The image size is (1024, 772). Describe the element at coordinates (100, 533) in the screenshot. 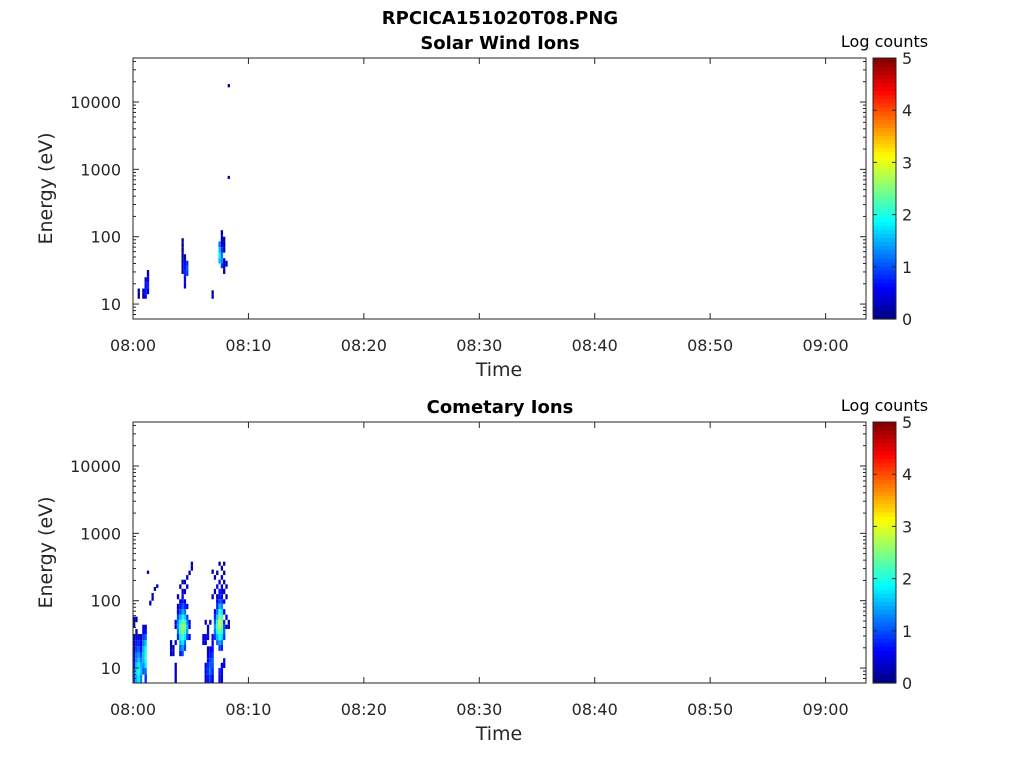

I see `y-tick-label: 1000` at that location.